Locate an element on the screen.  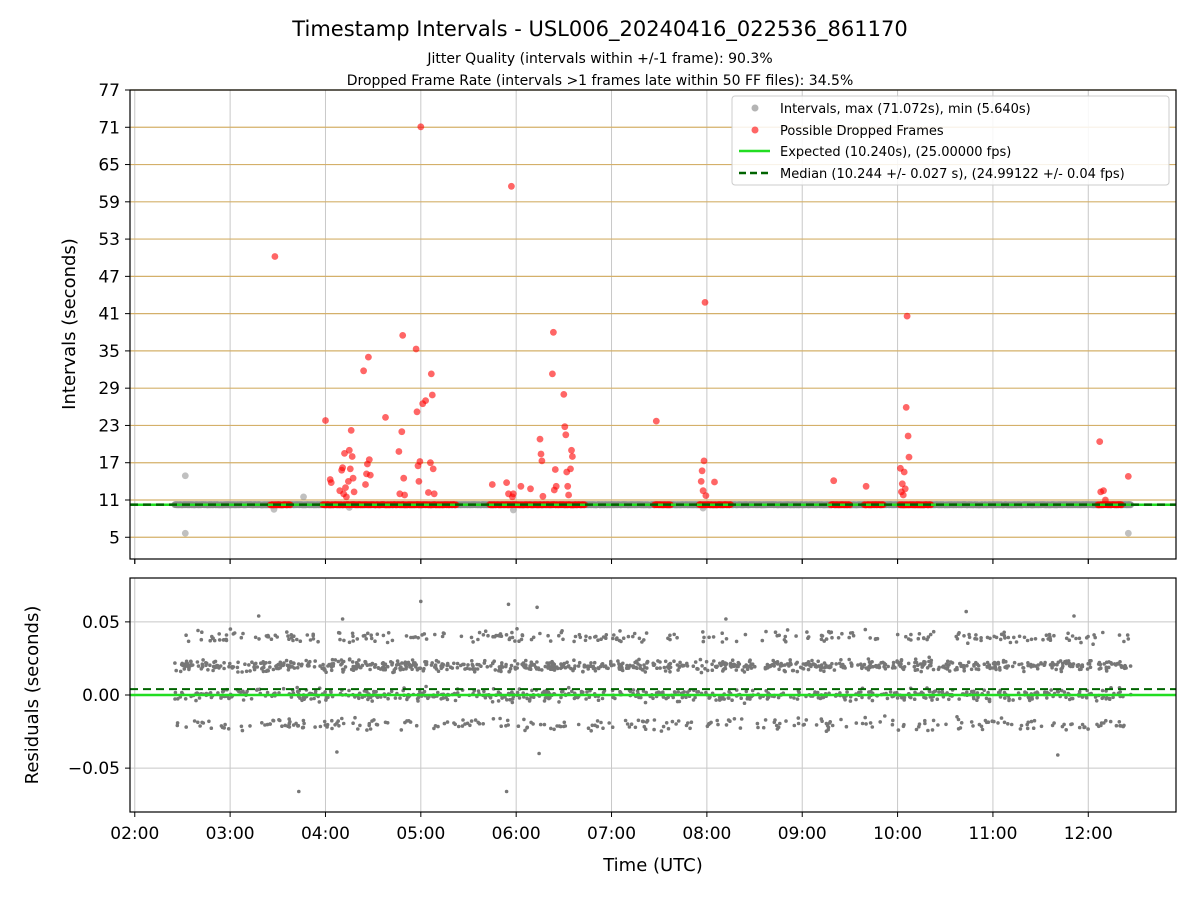
intervals-y-tick-label: 53 is located at coordinates (109, 240).